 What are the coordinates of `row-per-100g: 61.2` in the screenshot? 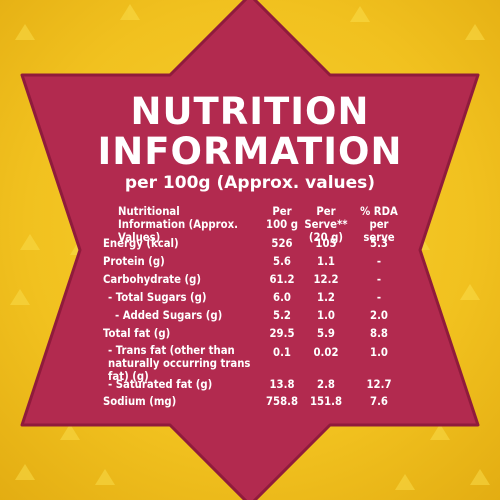 It's located at (282, 279).